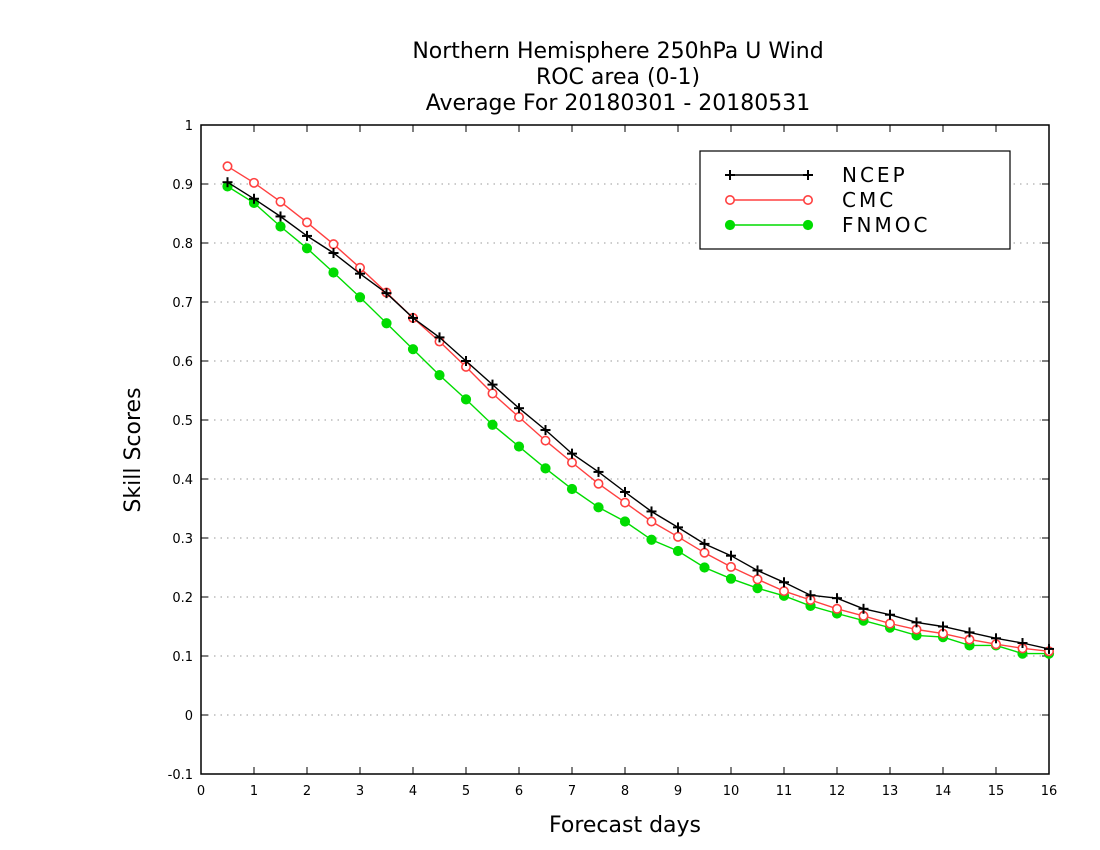 This screenshot has height=850, width=1100. I want to click on legend-marker-ncep, so click(730, 175).